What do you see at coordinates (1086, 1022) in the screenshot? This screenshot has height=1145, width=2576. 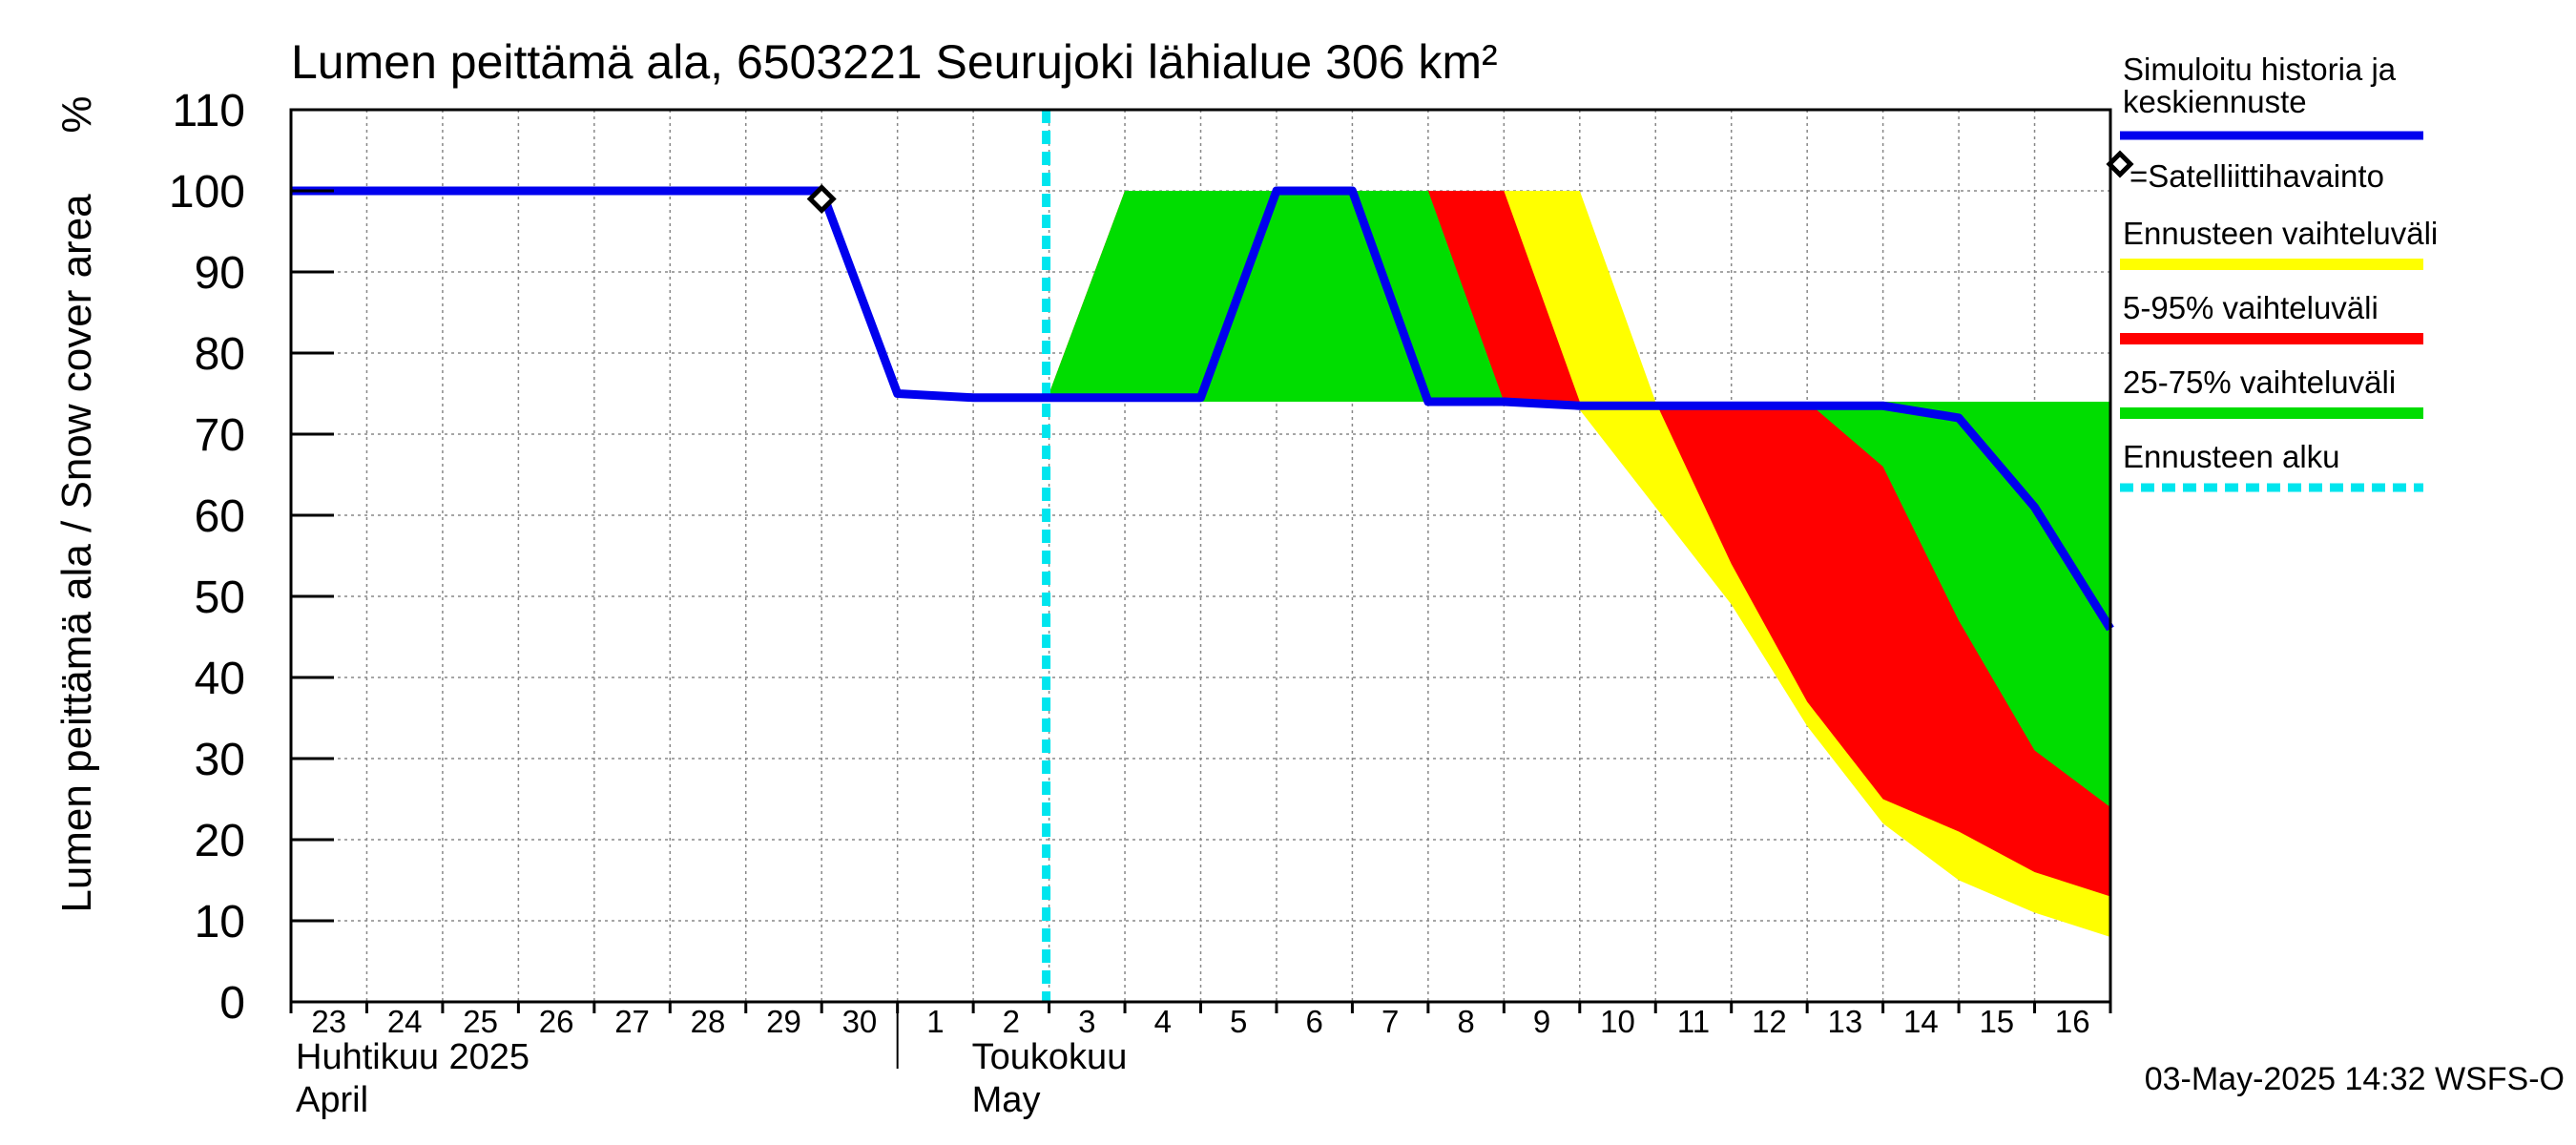 I see `x-tick-label: 3` at bounding box center [1086, 1022].